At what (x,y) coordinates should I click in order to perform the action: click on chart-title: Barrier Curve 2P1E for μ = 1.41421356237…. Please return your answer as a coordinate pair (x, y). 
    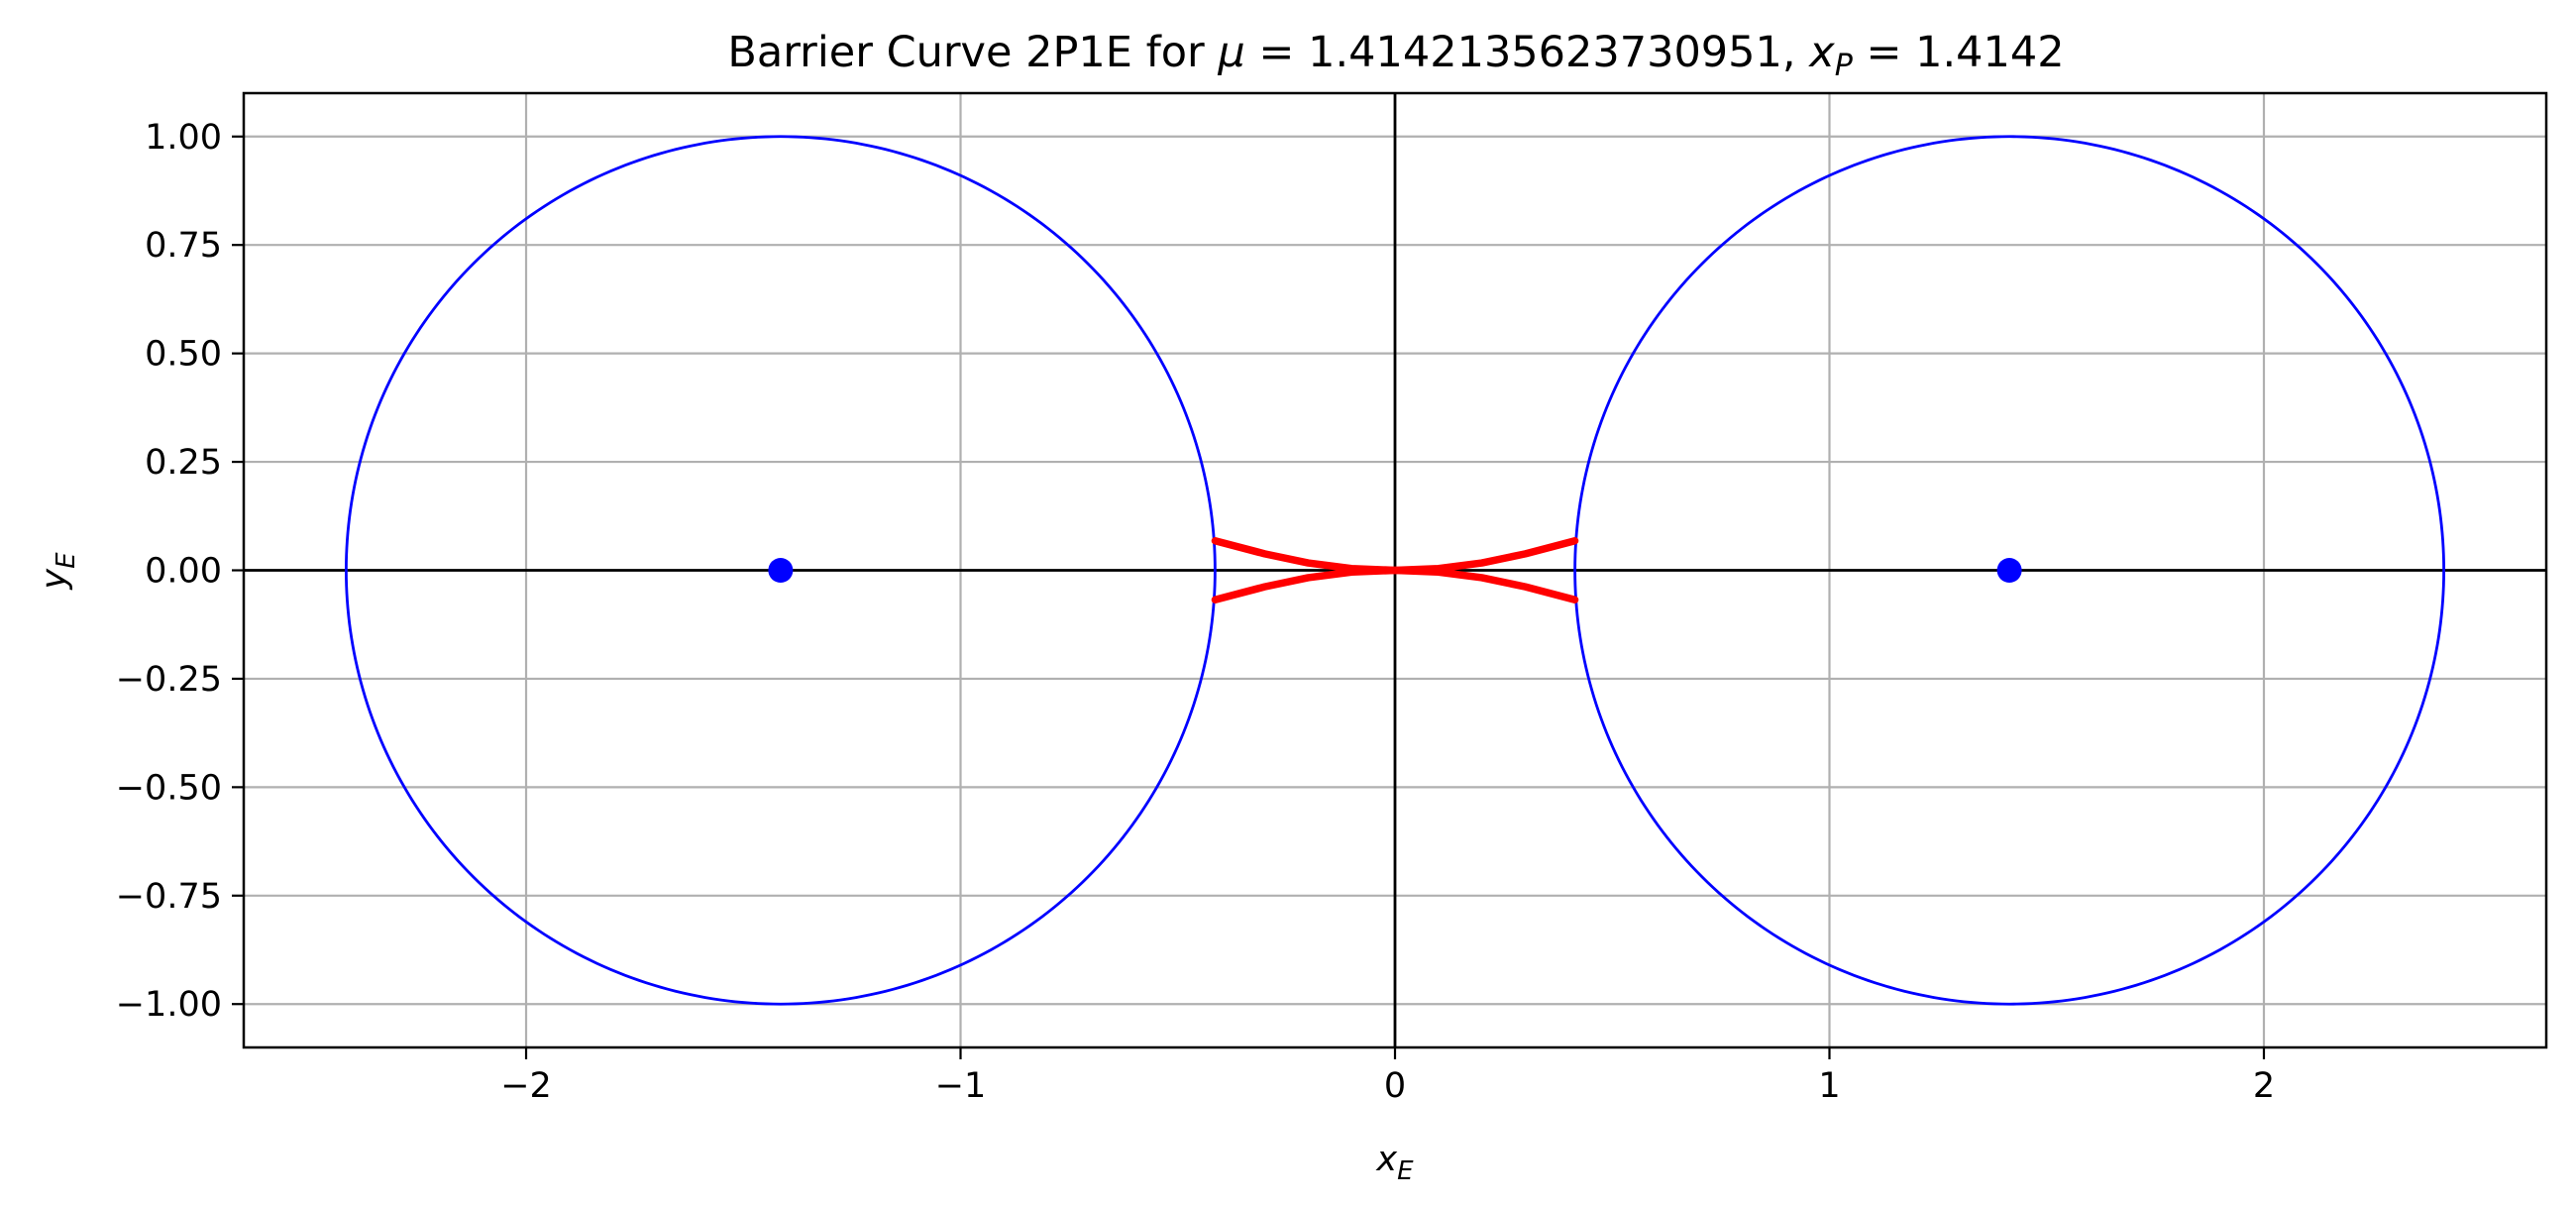
    Looking at the image, I should click on (1395, 55).